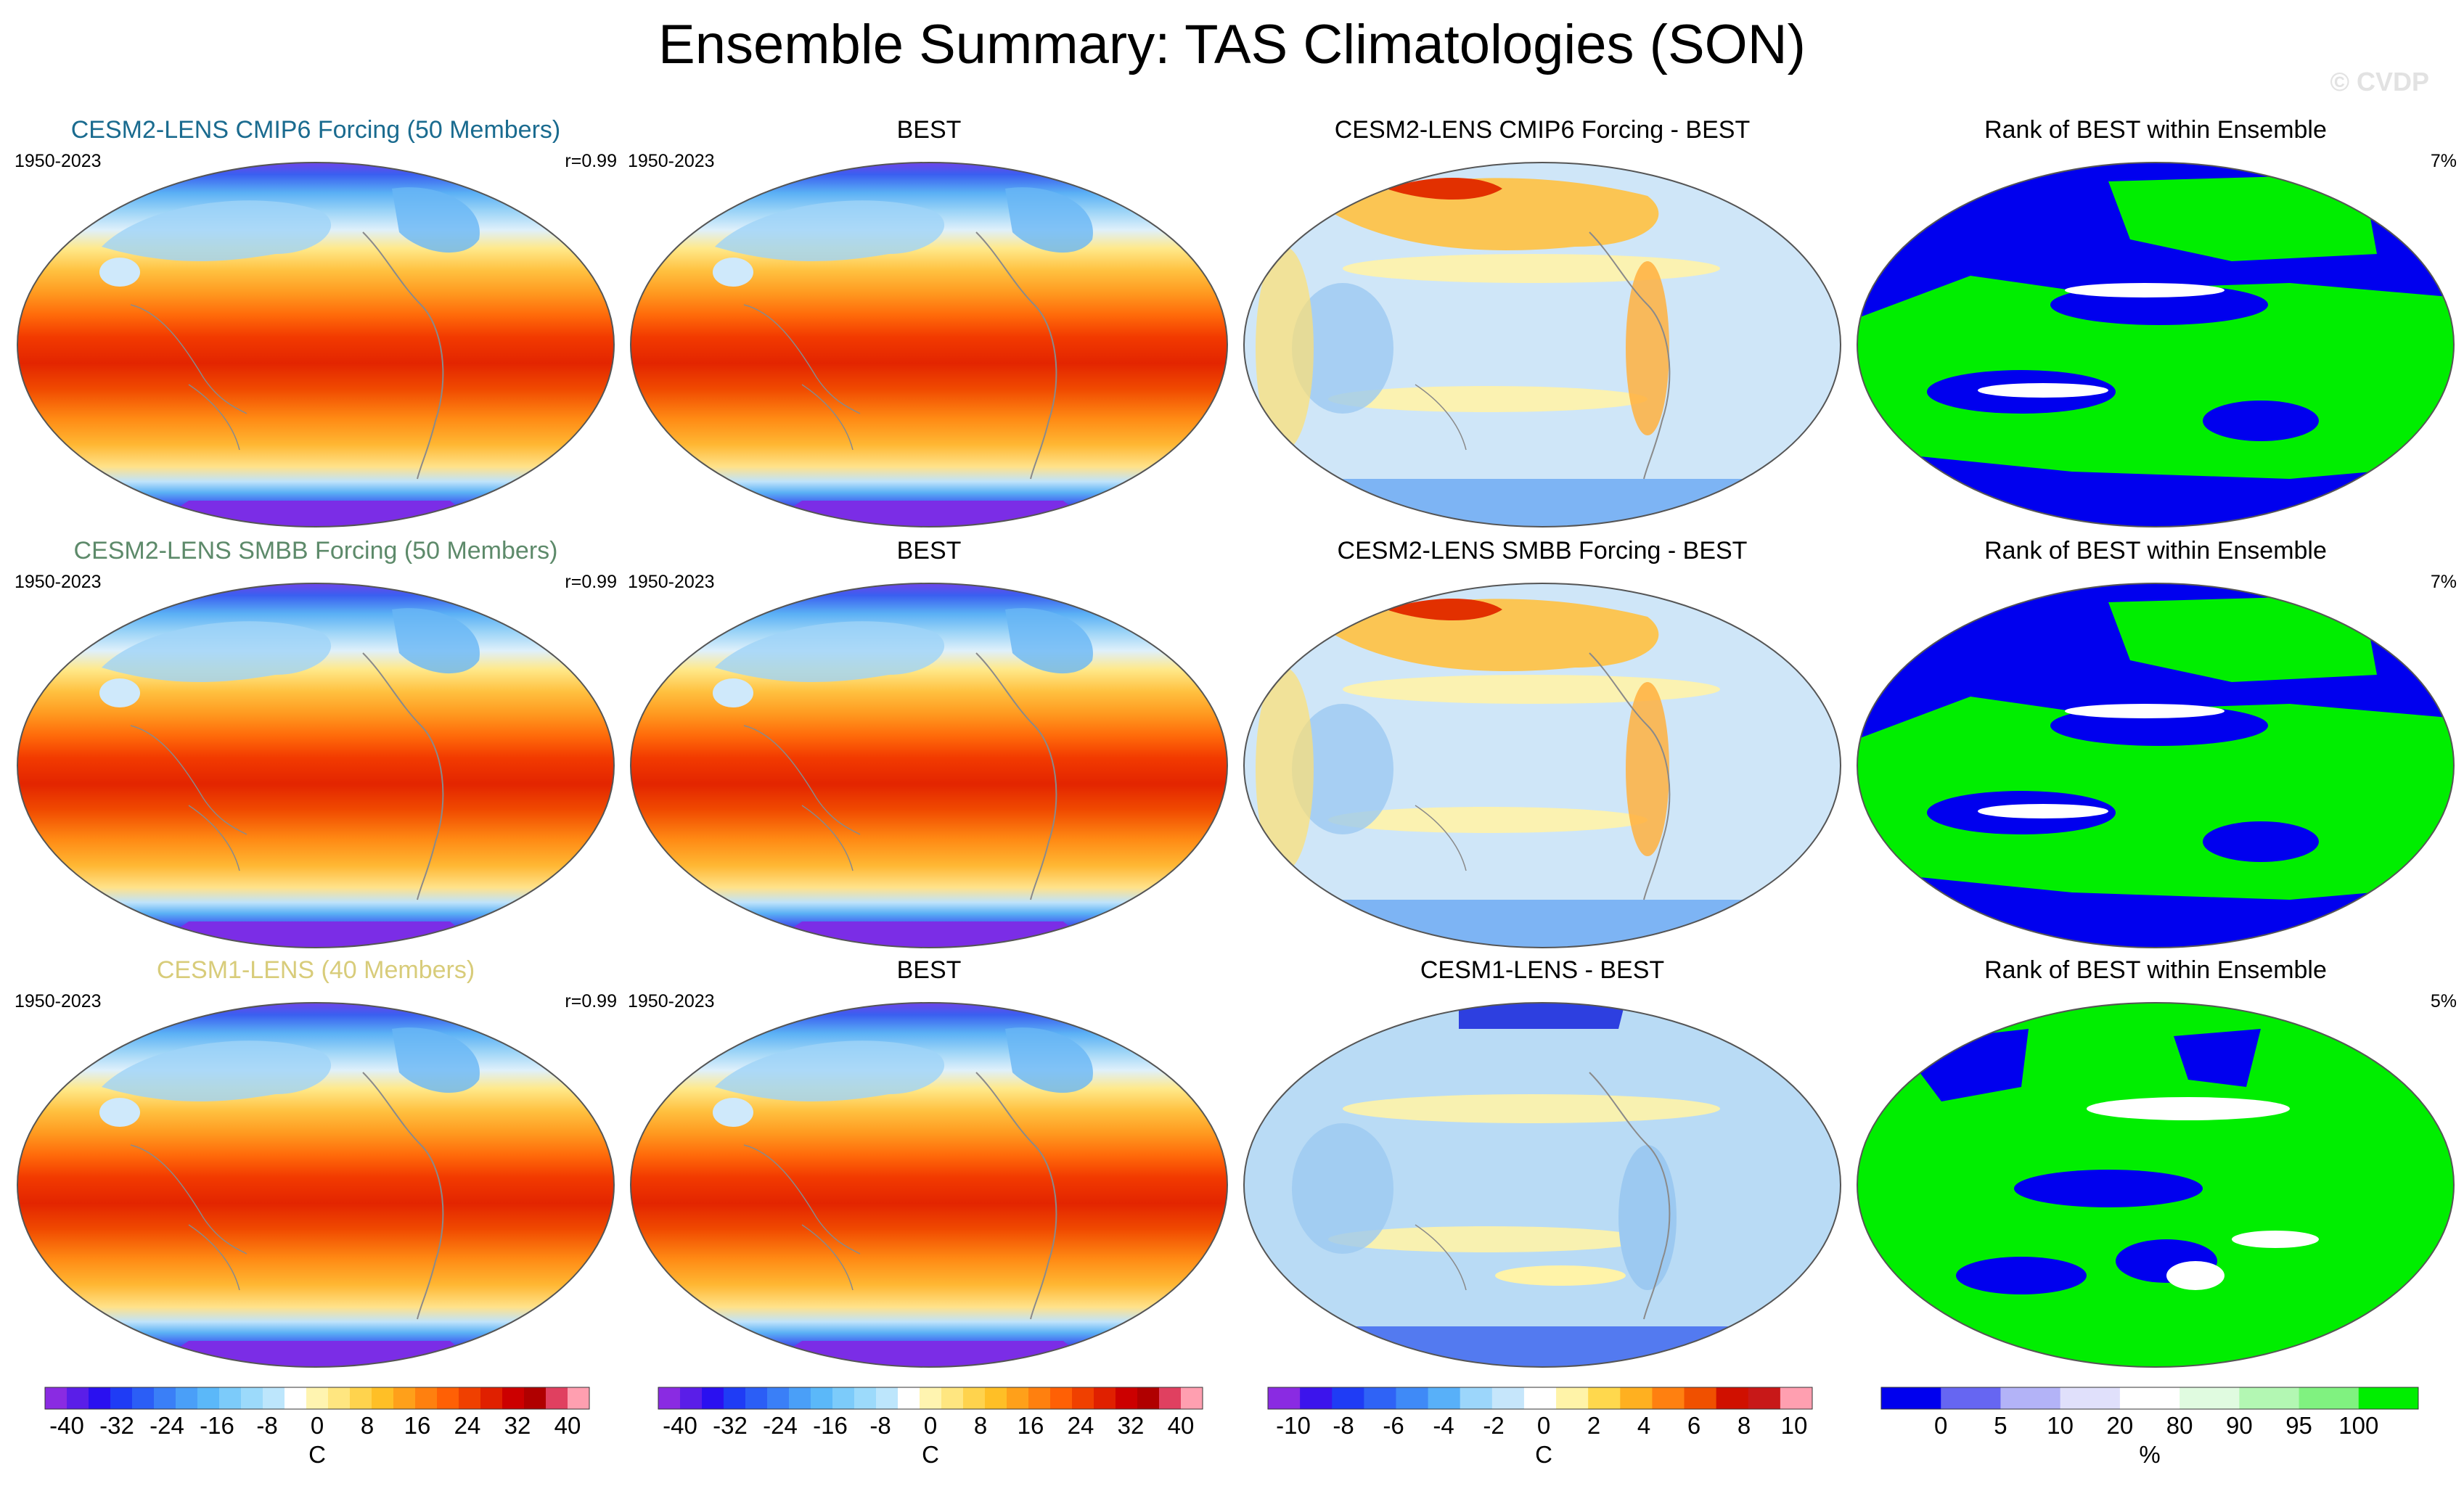 The height and width of the screenshot is (1486, 2464). Describe the element at coordinates (2358, 1425) in the screenshot. I see `colorbar-tick-label: 100` at that location.